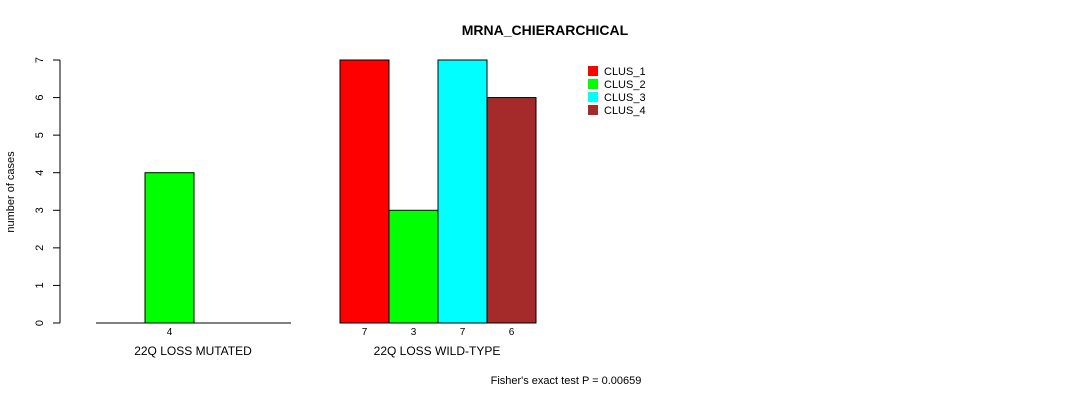 Image resolution: width=1090 pixels, height=400 pixels. Describe the element at coordinates (170, 332) in the screenshot. I see `bar-value-label: 4` at that location.